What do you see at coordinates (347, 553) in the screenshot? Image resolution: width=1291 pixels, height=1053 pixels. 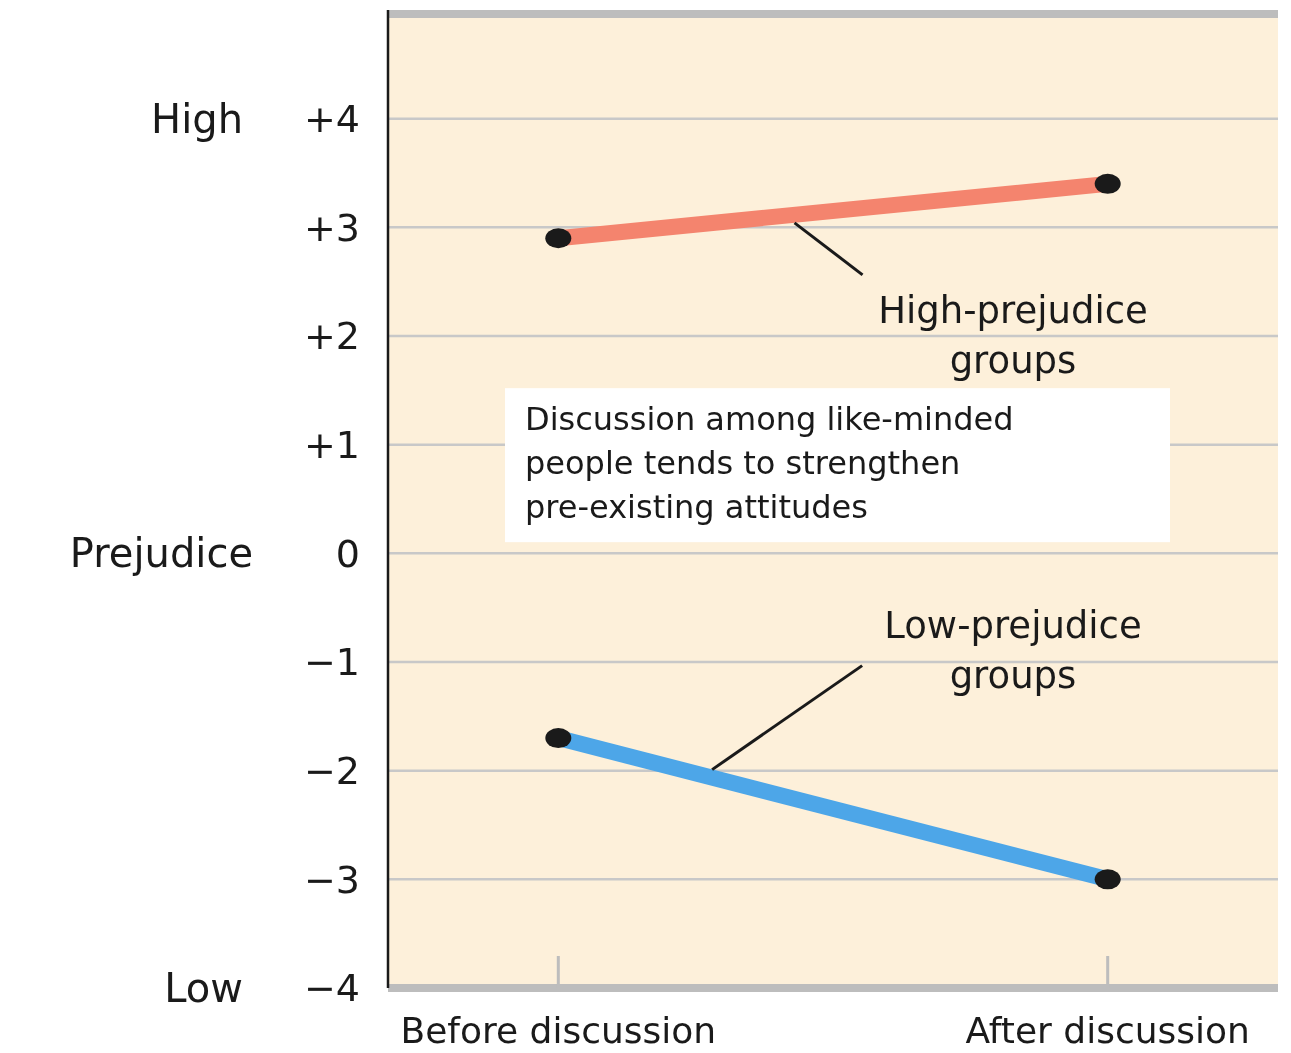 I see `y-tick-label: 0` at bounding box center [347, 553].